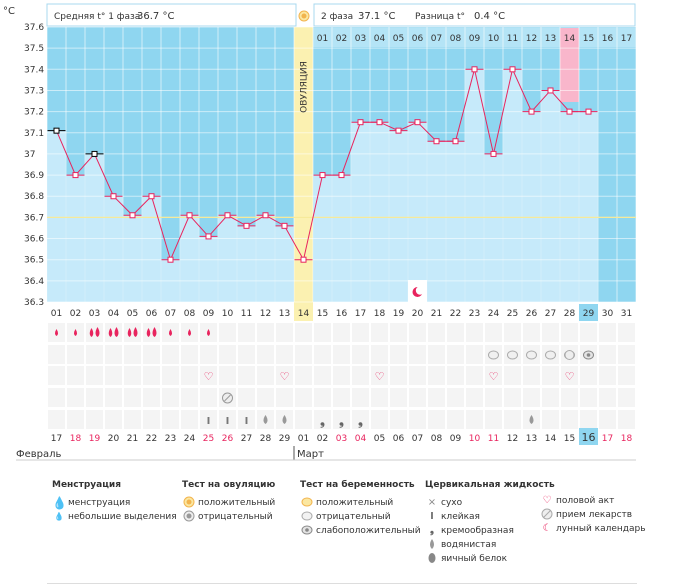  What do you see at coordinates (432, 502) in the screenshot?
I see `dry-icon: ×` at bounding box center [432, 502].